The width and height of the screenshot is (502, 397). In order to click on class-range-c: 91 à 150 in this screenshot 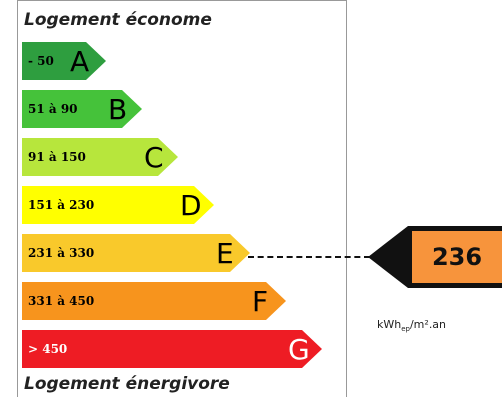, I will do `click(57, 157)`.